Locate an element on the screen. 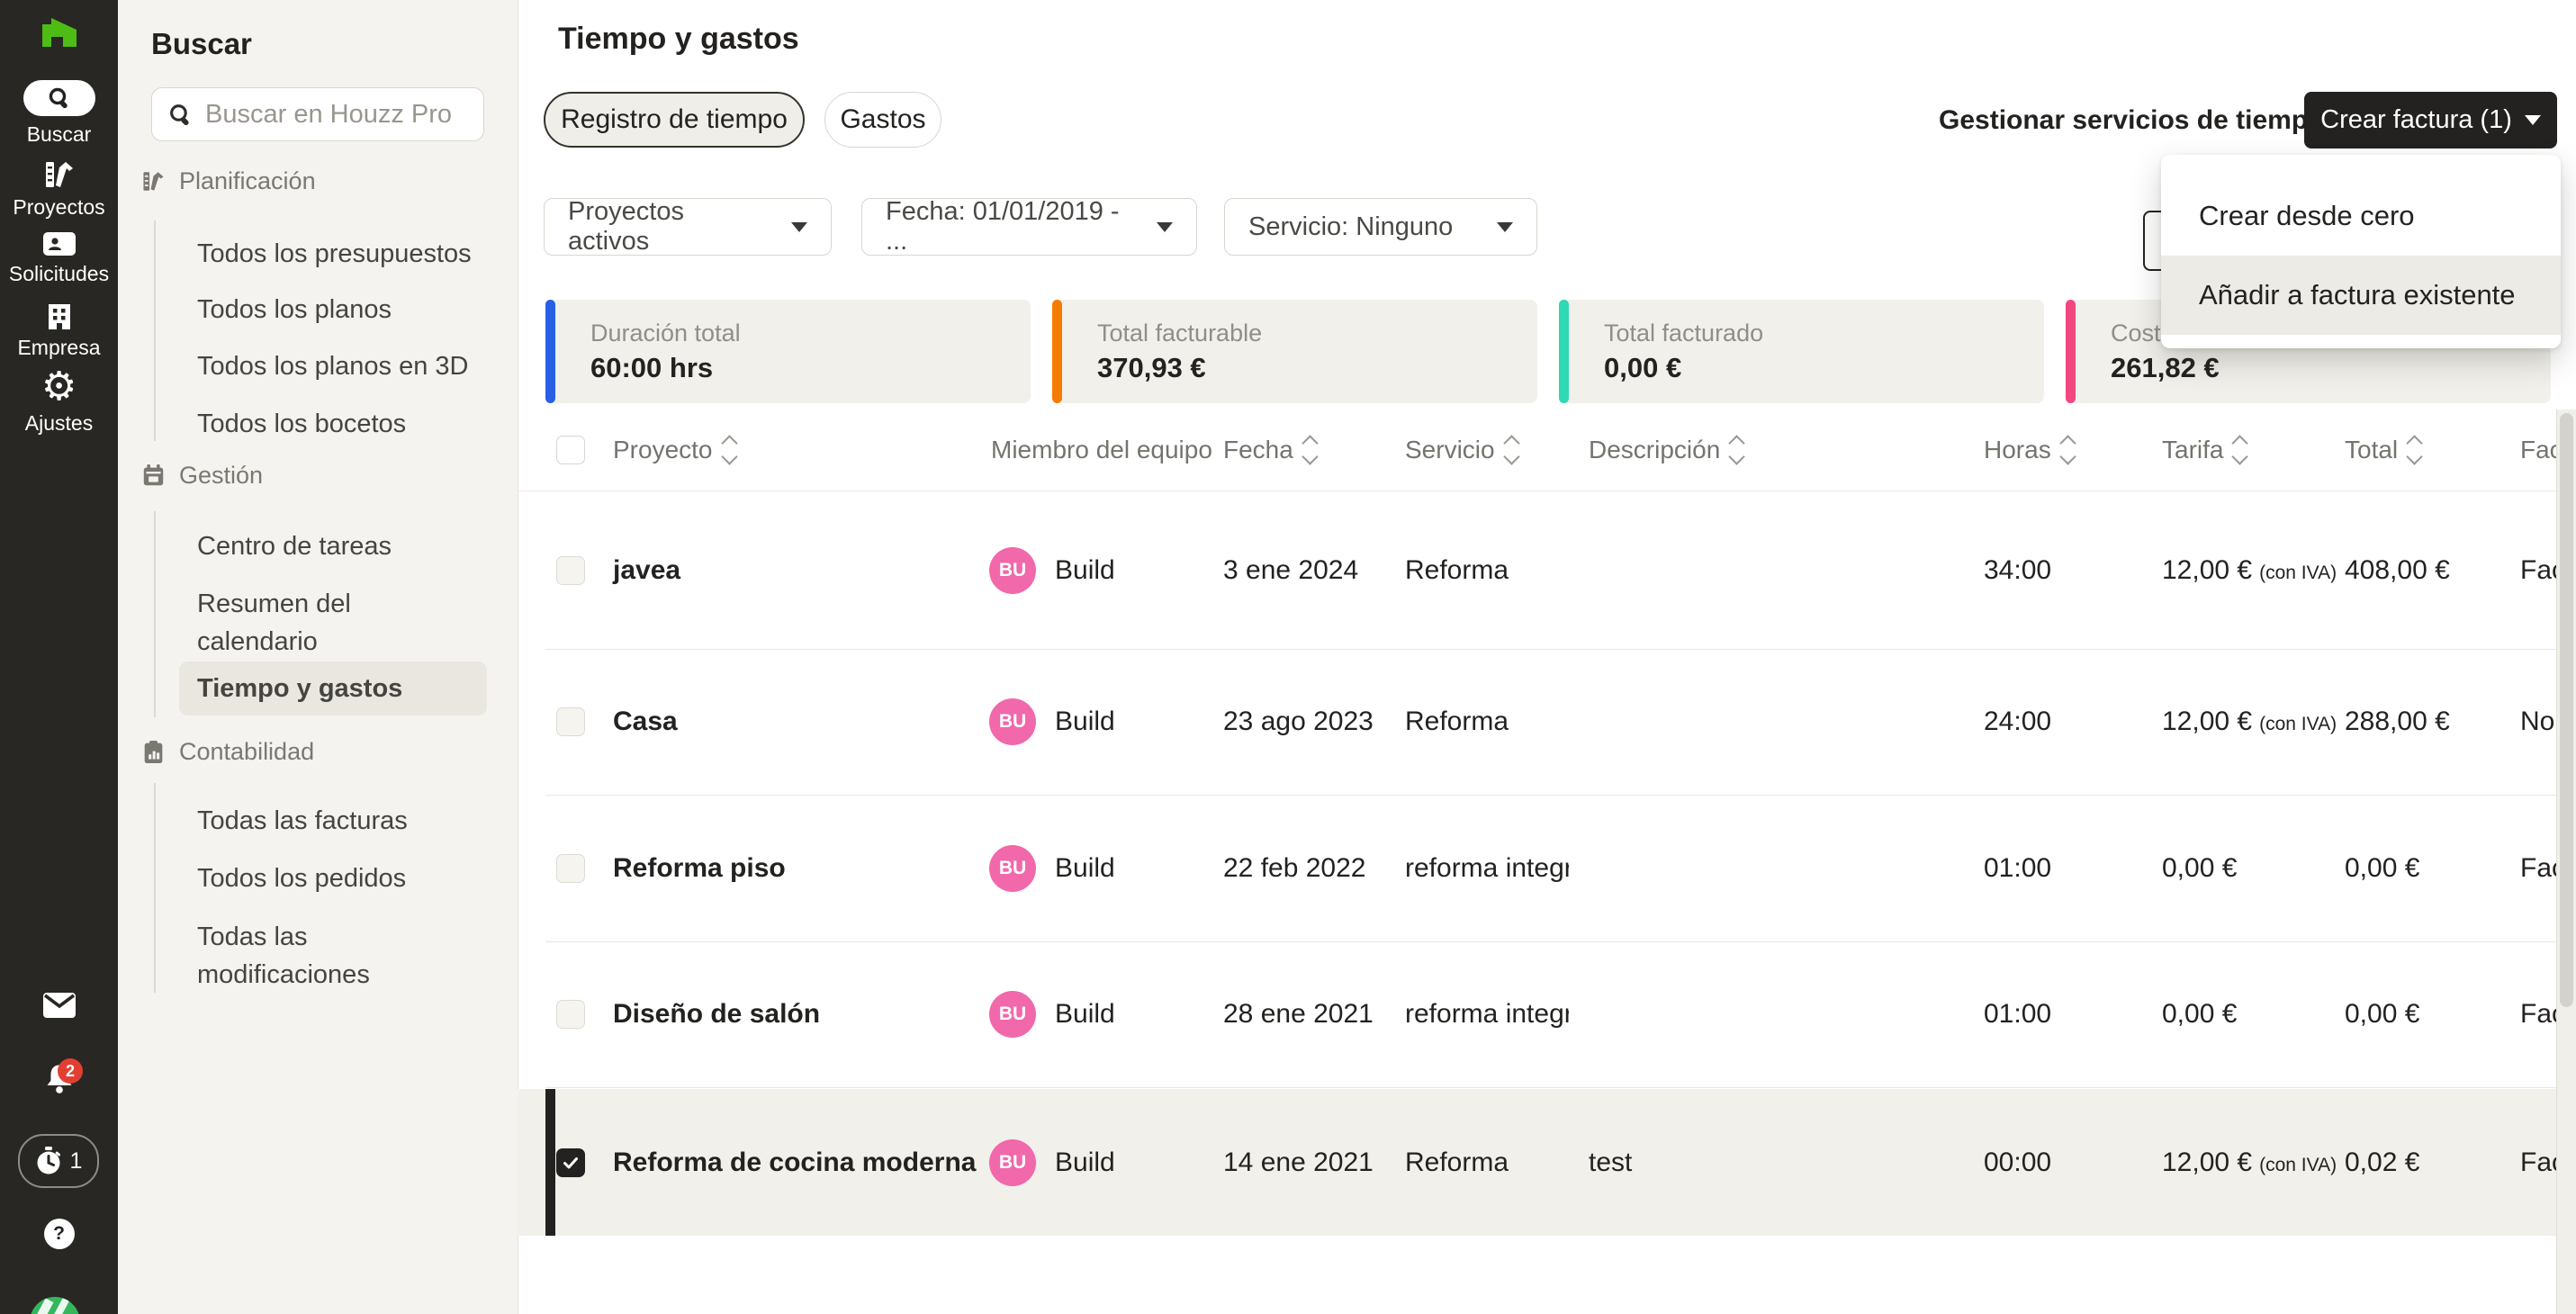  col-miembro: Miembro del equipo is located at coordinates (1105, 450).